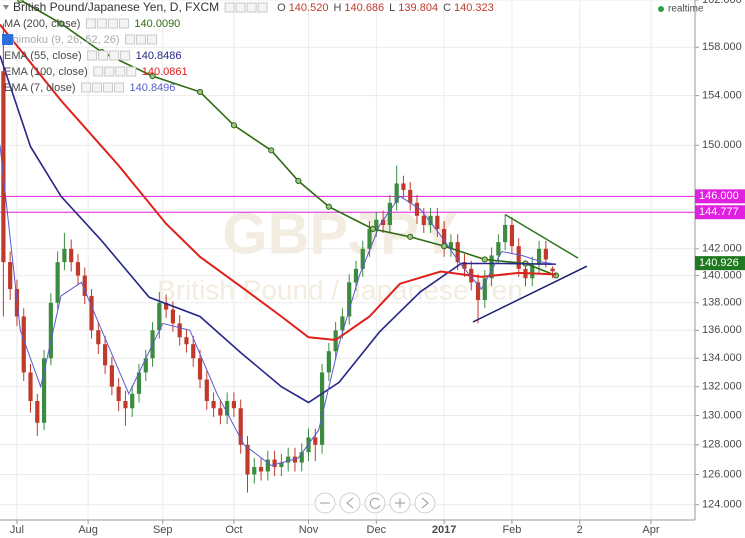  What do you see at coordinates (377, 530) in the screenshot?
I see `x-tick-label: Dec` at bounding box center [377, 530].